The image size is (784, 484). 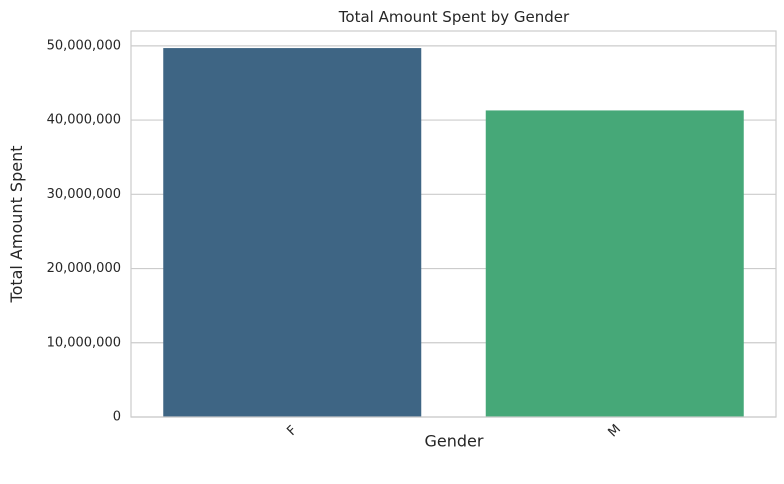 I want to click on y-tick-label: 10,000,000, so click(x=84, y=342).